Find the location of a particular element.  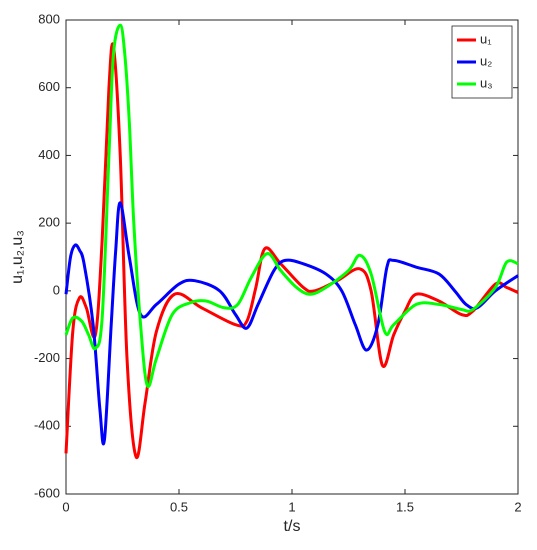

y-tick-label: 0 is located at coordinates (56, 289).